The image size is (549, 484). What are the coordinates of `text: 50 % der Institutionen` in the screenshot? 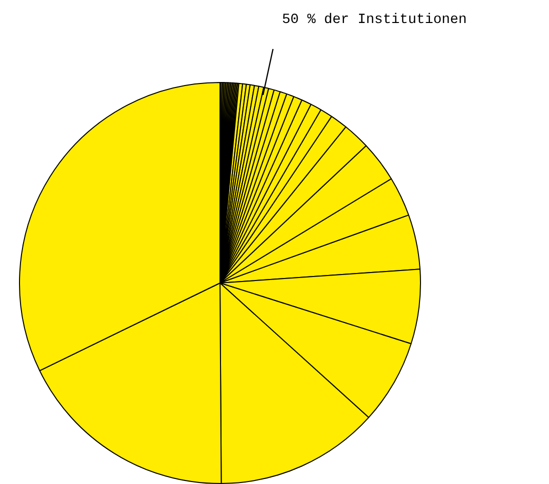 It's located at (374, 20).